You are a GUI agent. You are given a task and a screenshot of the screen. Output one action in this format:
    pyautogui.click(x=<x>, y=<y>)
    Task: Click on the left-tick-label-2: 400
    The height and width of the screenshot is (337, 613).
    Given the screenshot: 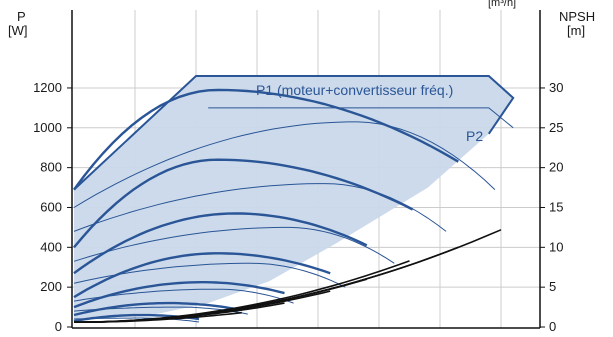 What is the action you would take?
    pyautogui.click(x=51, y=246)
    